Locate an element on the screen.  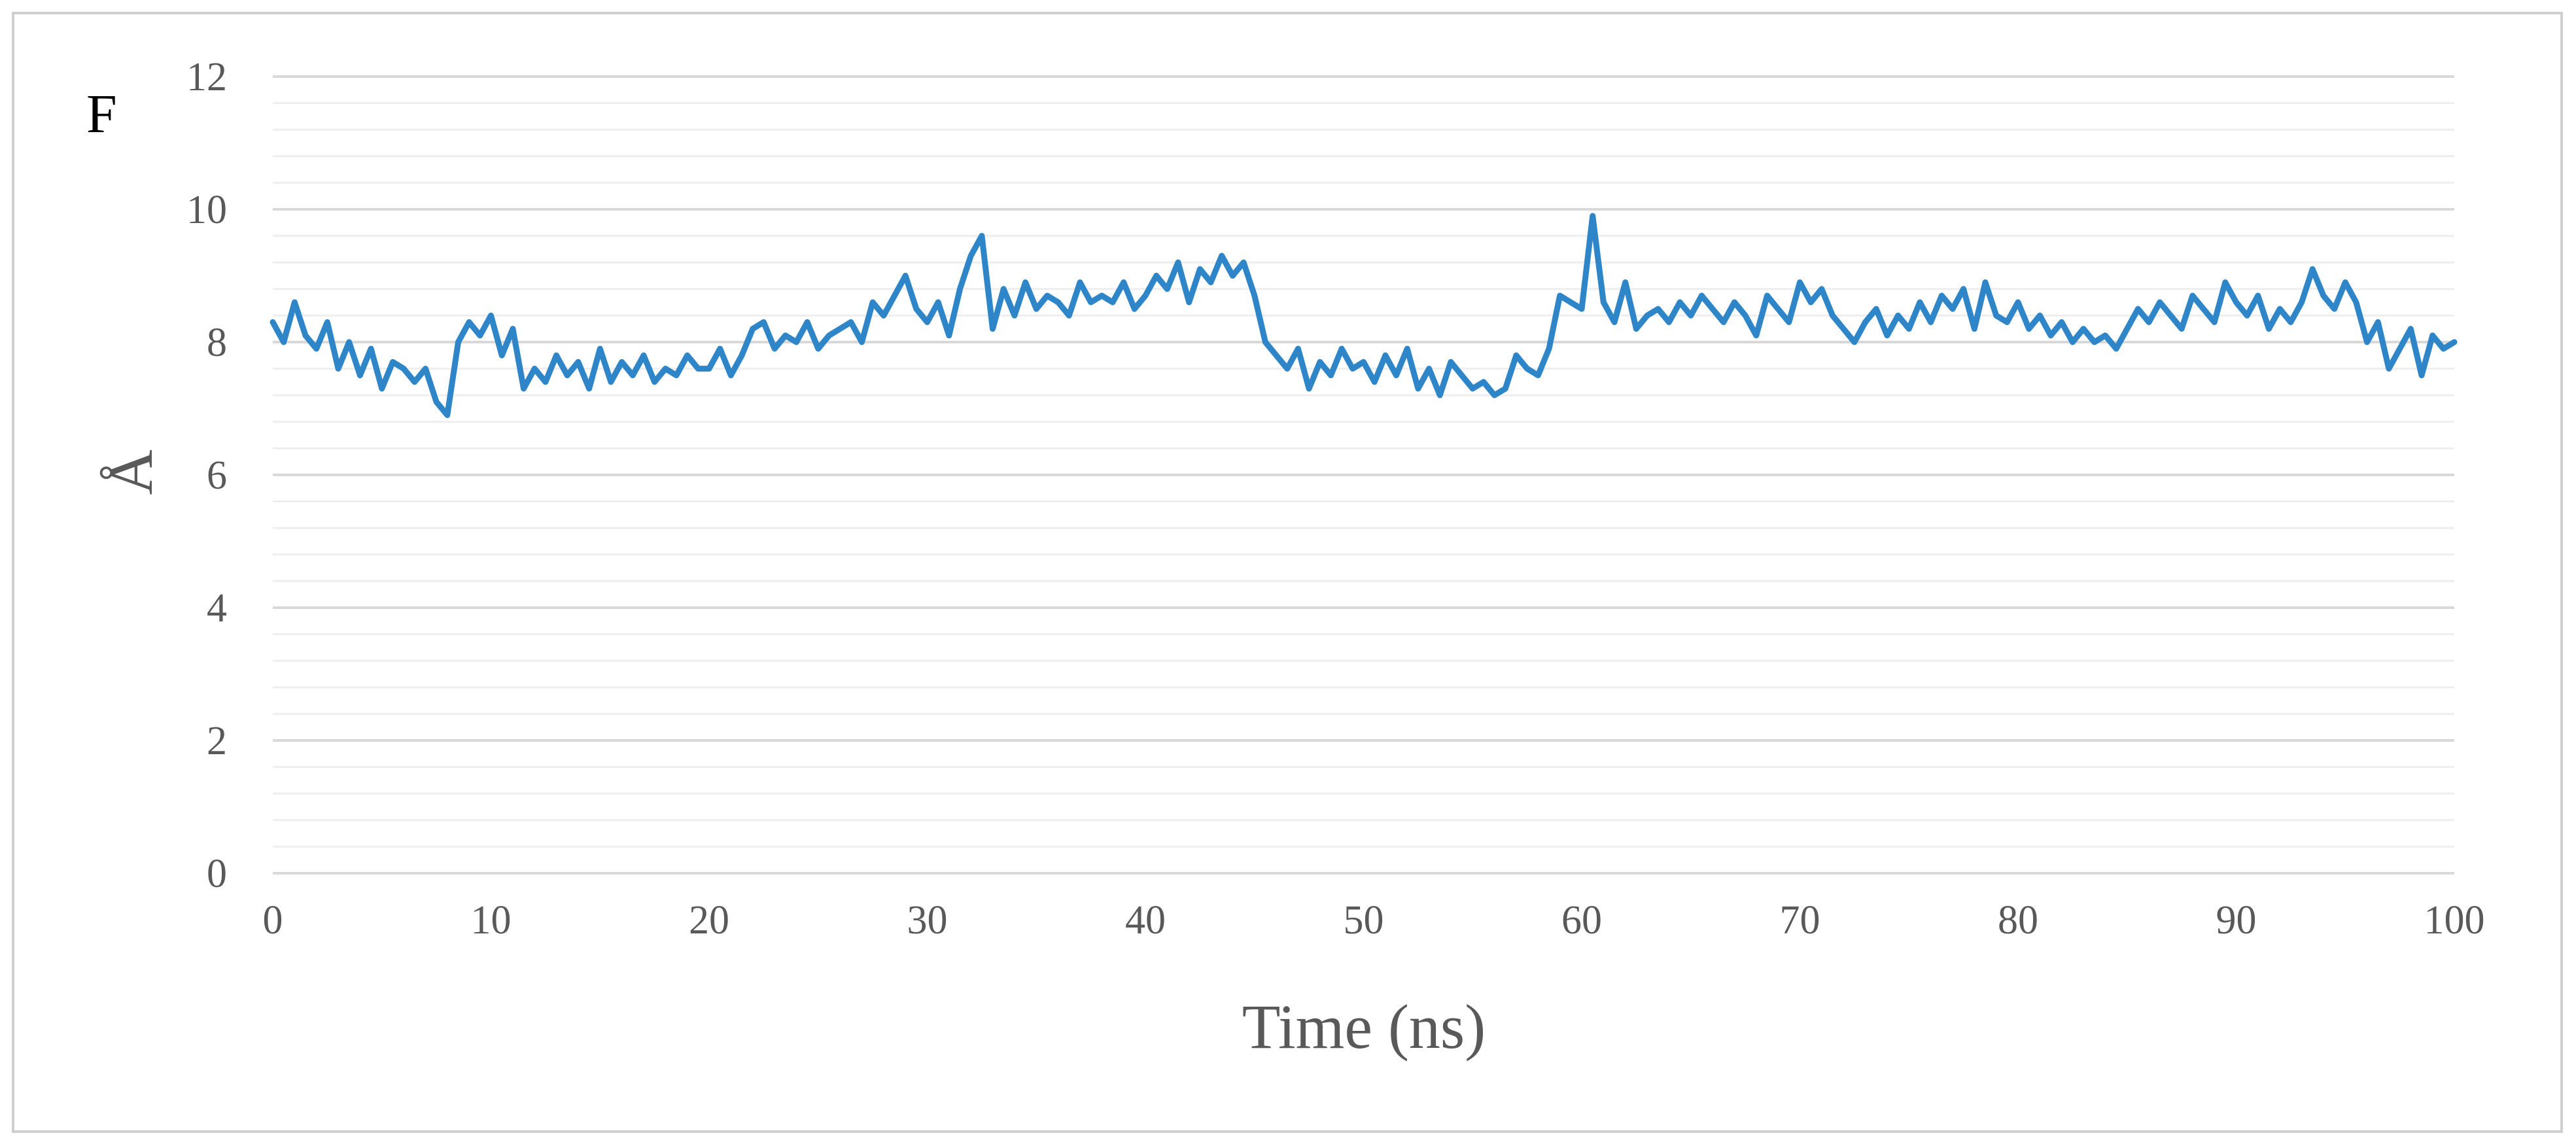
x-tick-label: 20 is located at coordinates (709, 920).